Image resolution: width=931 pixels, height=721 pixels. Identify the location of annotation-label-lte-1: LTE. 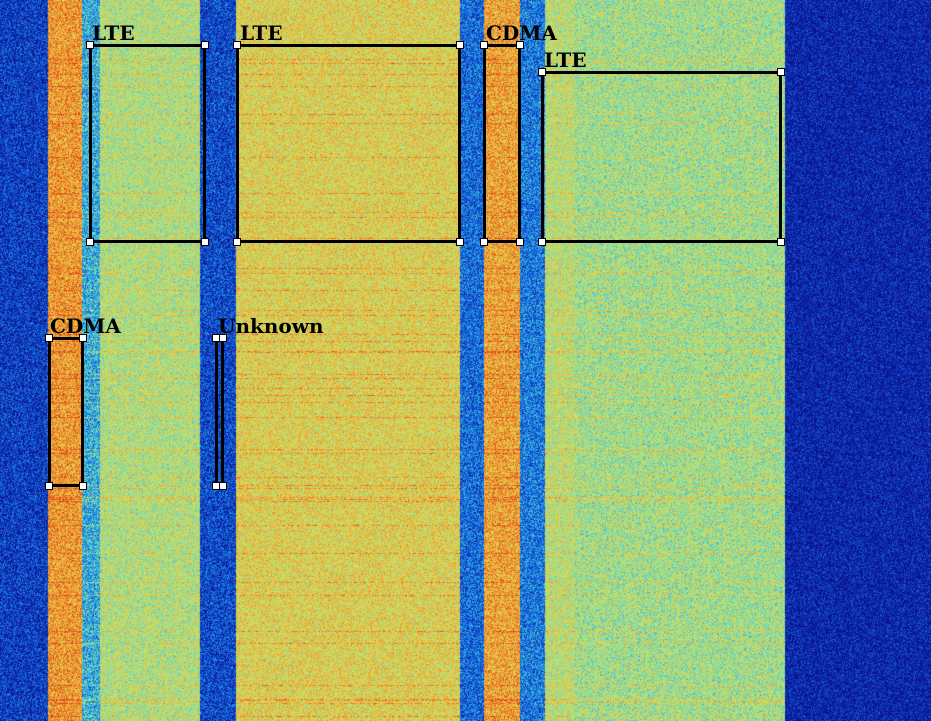
(113, 33).